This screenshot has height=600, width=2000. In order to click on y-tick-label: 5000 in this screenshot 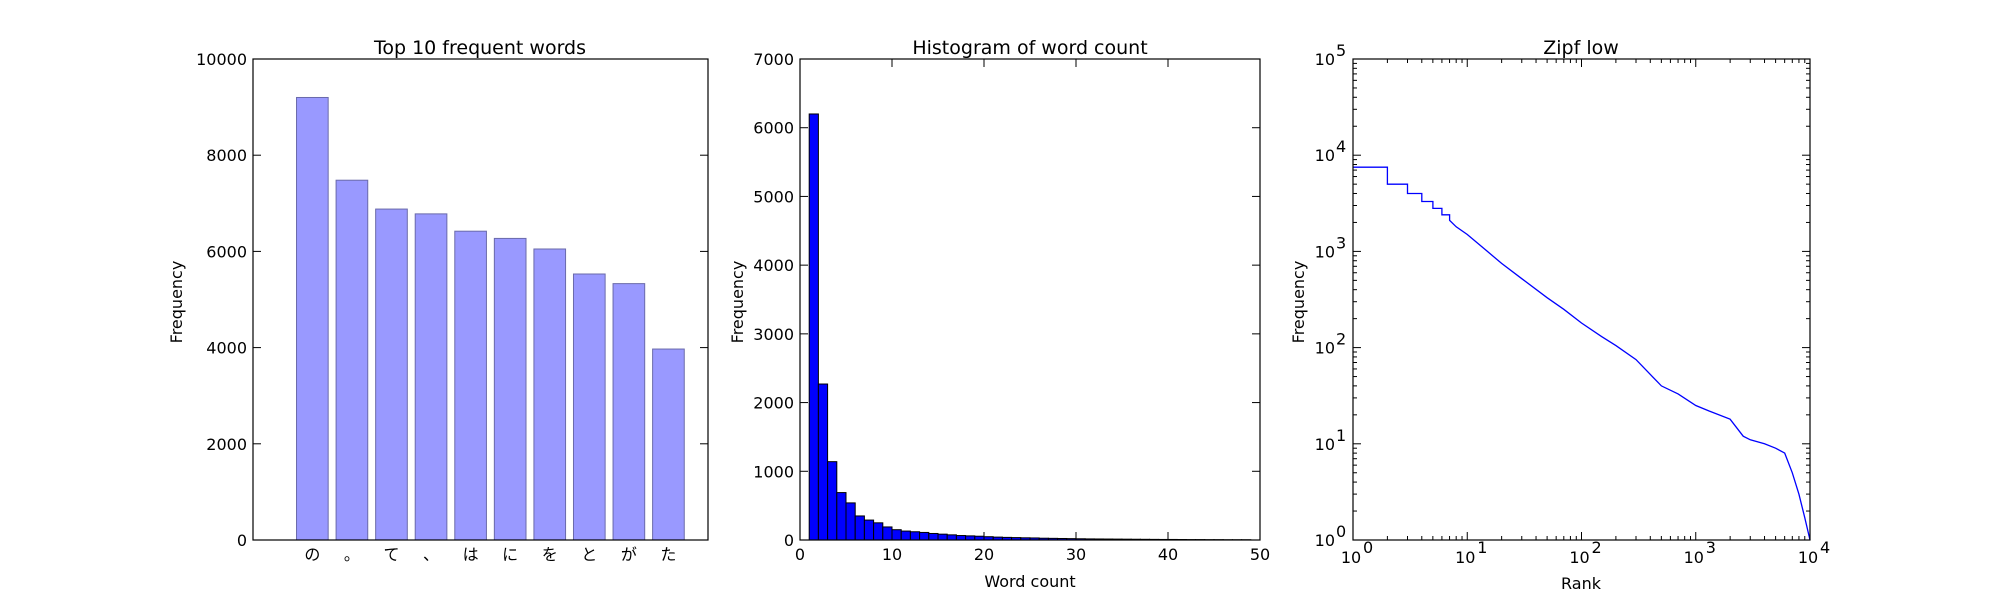, I will do `click(773, 196)`.